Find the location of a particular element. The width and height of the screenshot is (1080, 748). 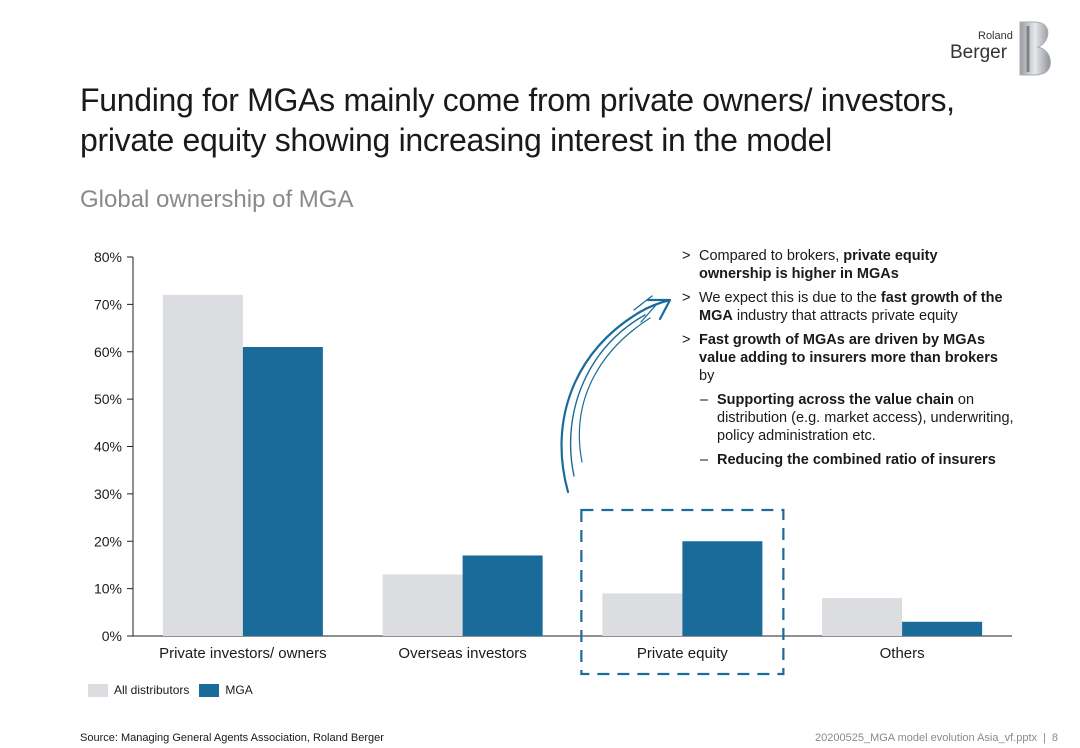

legend-swatch-mga is located at coordinates (209, 690).